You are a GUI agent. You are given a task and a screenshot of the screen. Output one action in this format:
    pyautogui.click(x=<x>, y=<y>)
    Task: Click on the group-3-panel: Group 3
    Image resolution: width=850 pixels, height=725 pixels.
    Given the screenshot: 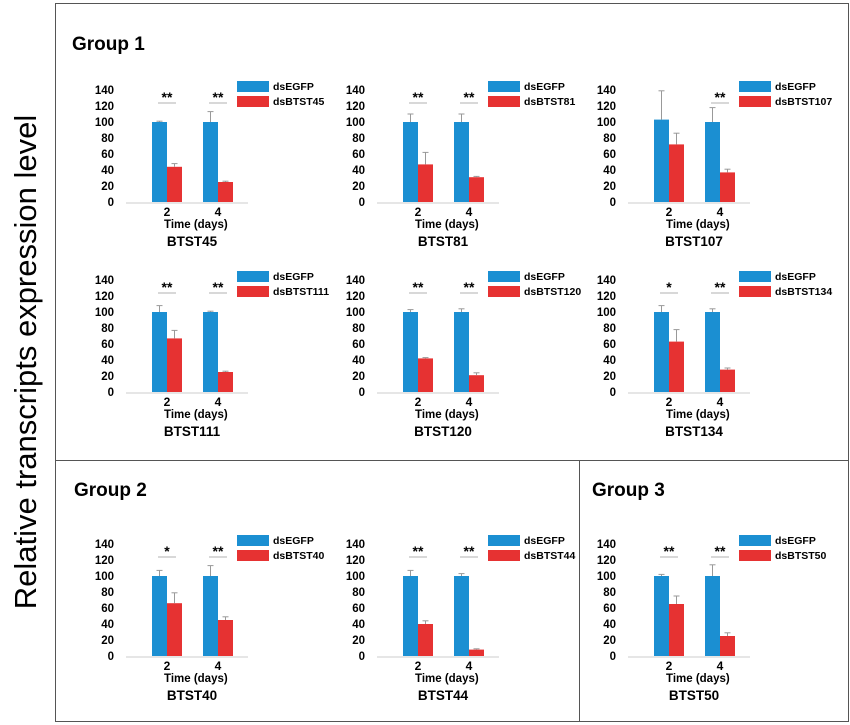 What is the action you would take?
    pyautogui.click(x=714, y=591)
    